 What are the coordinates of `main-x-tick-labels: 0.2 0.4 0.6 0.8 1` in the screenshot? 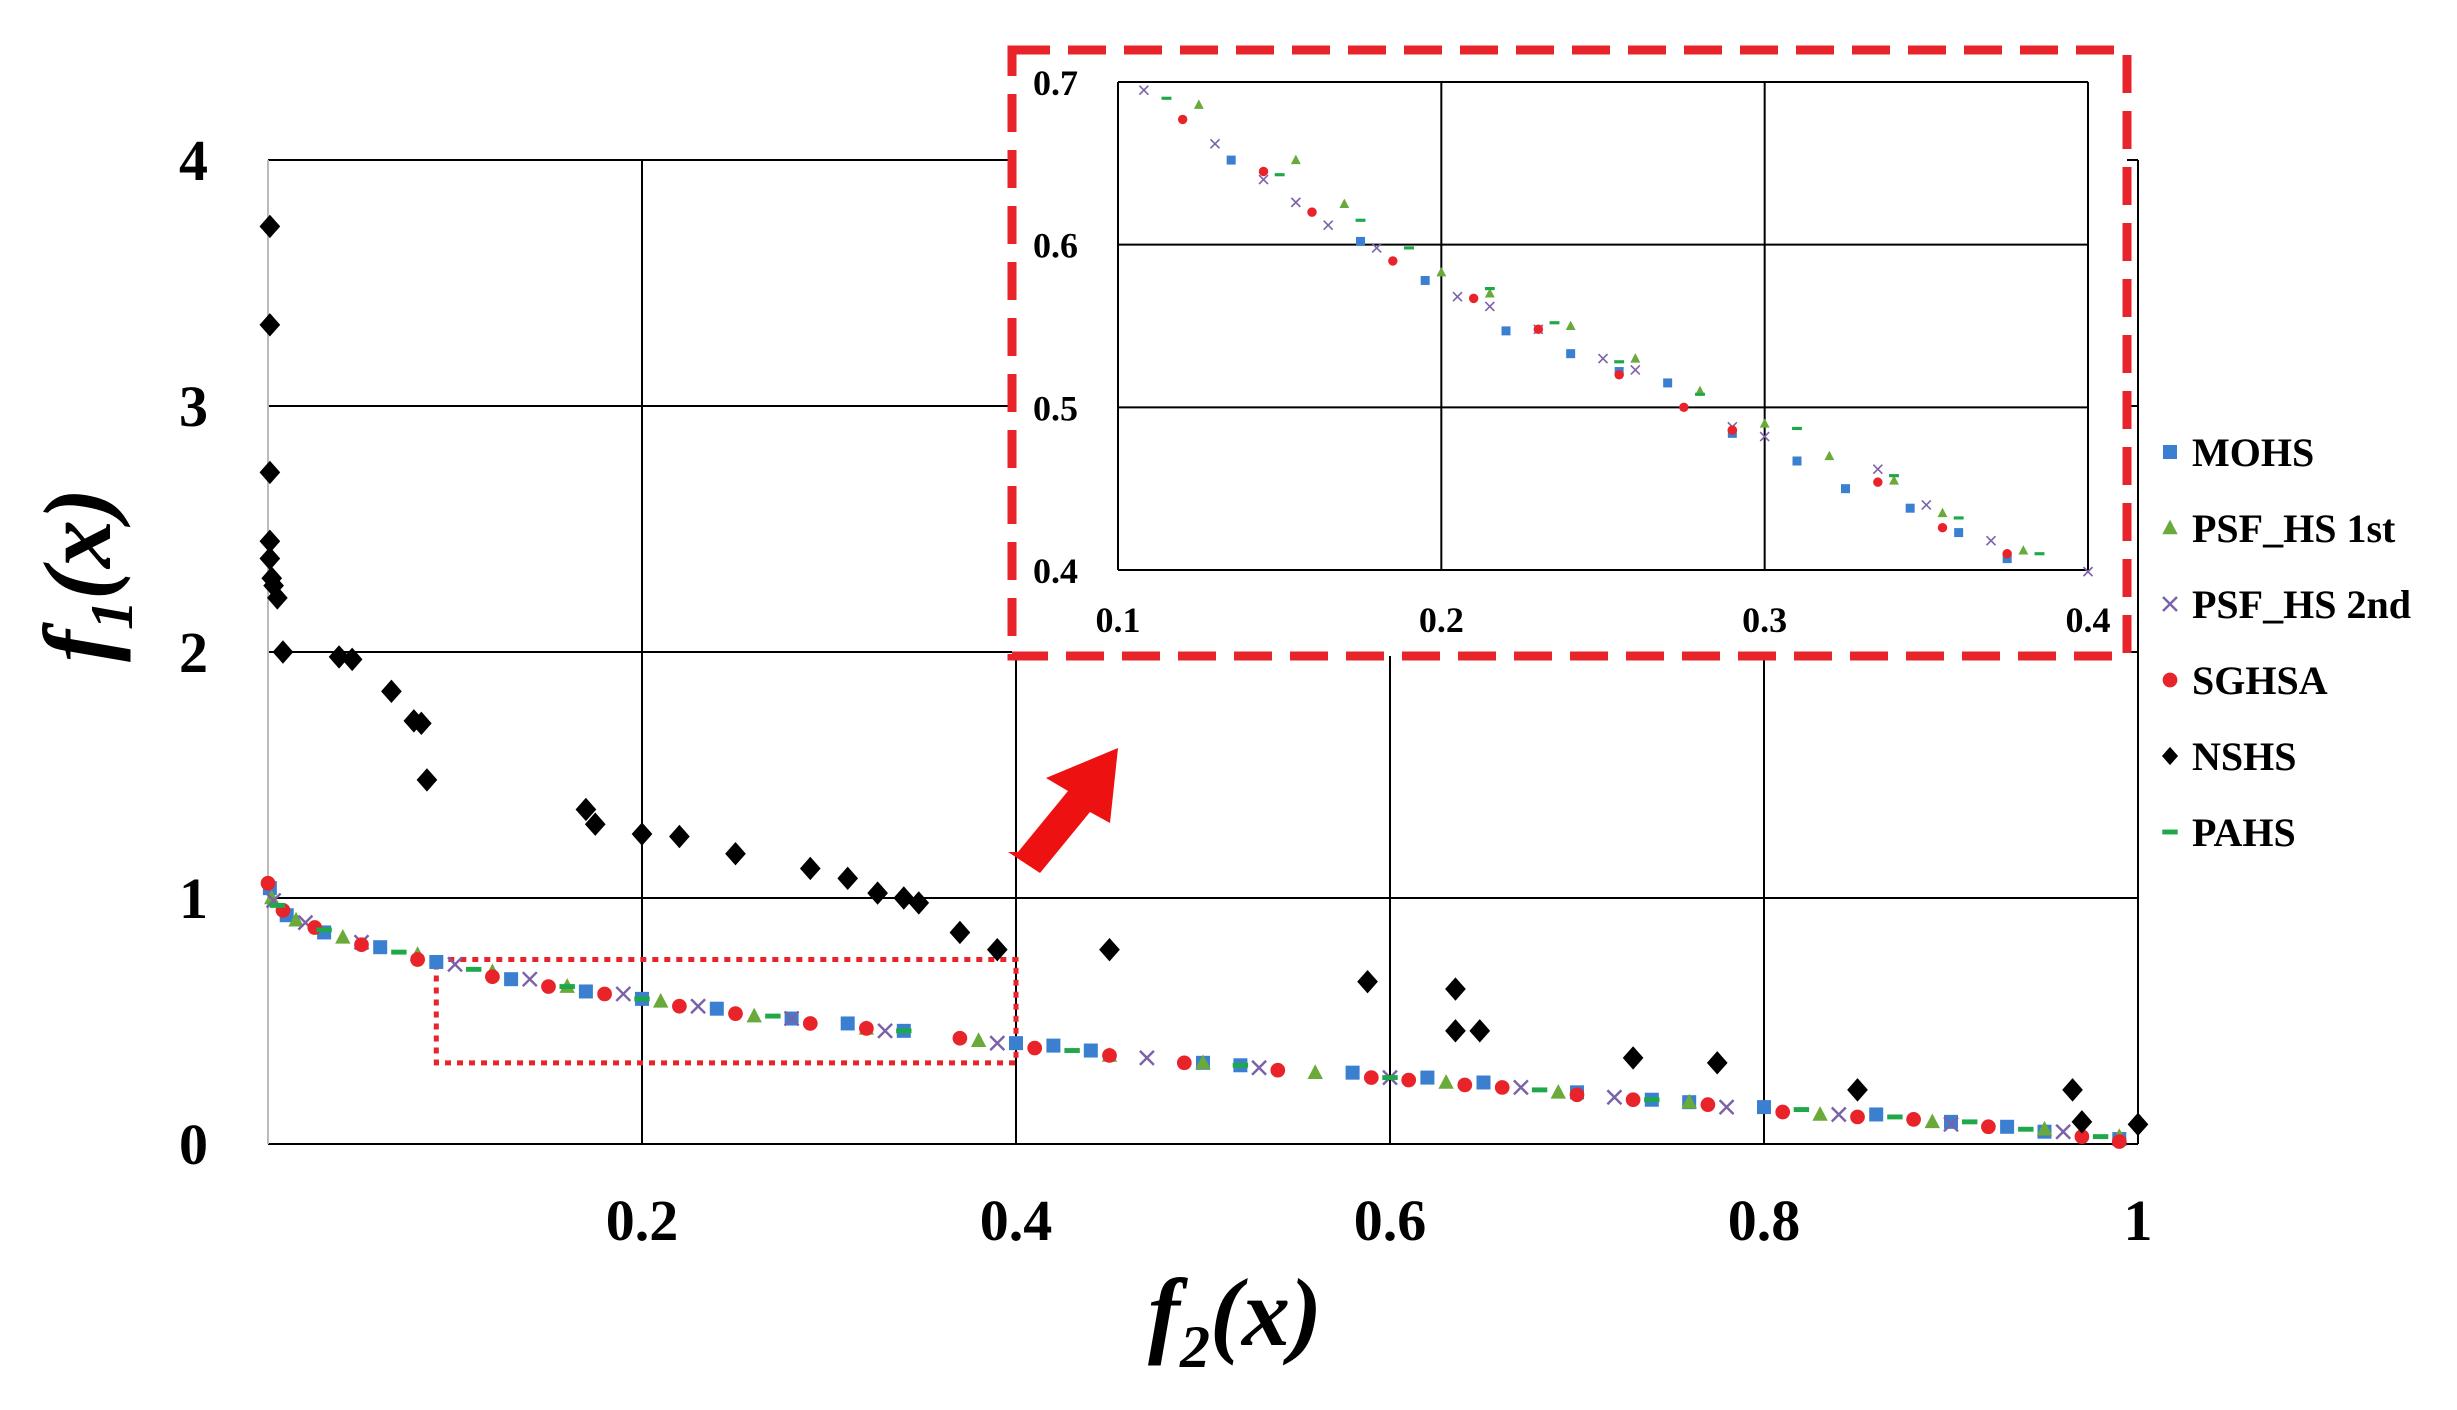 It's located at (1379, 1220).